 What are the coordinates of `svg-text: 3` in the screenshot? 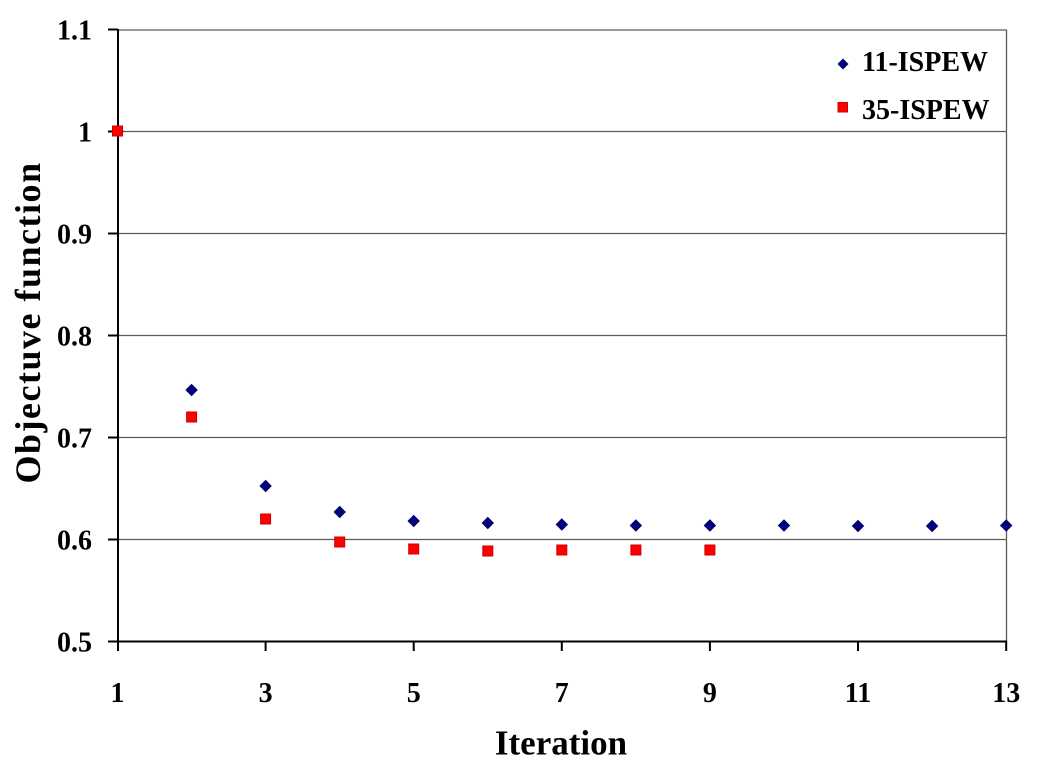 It's located at (266, 693).